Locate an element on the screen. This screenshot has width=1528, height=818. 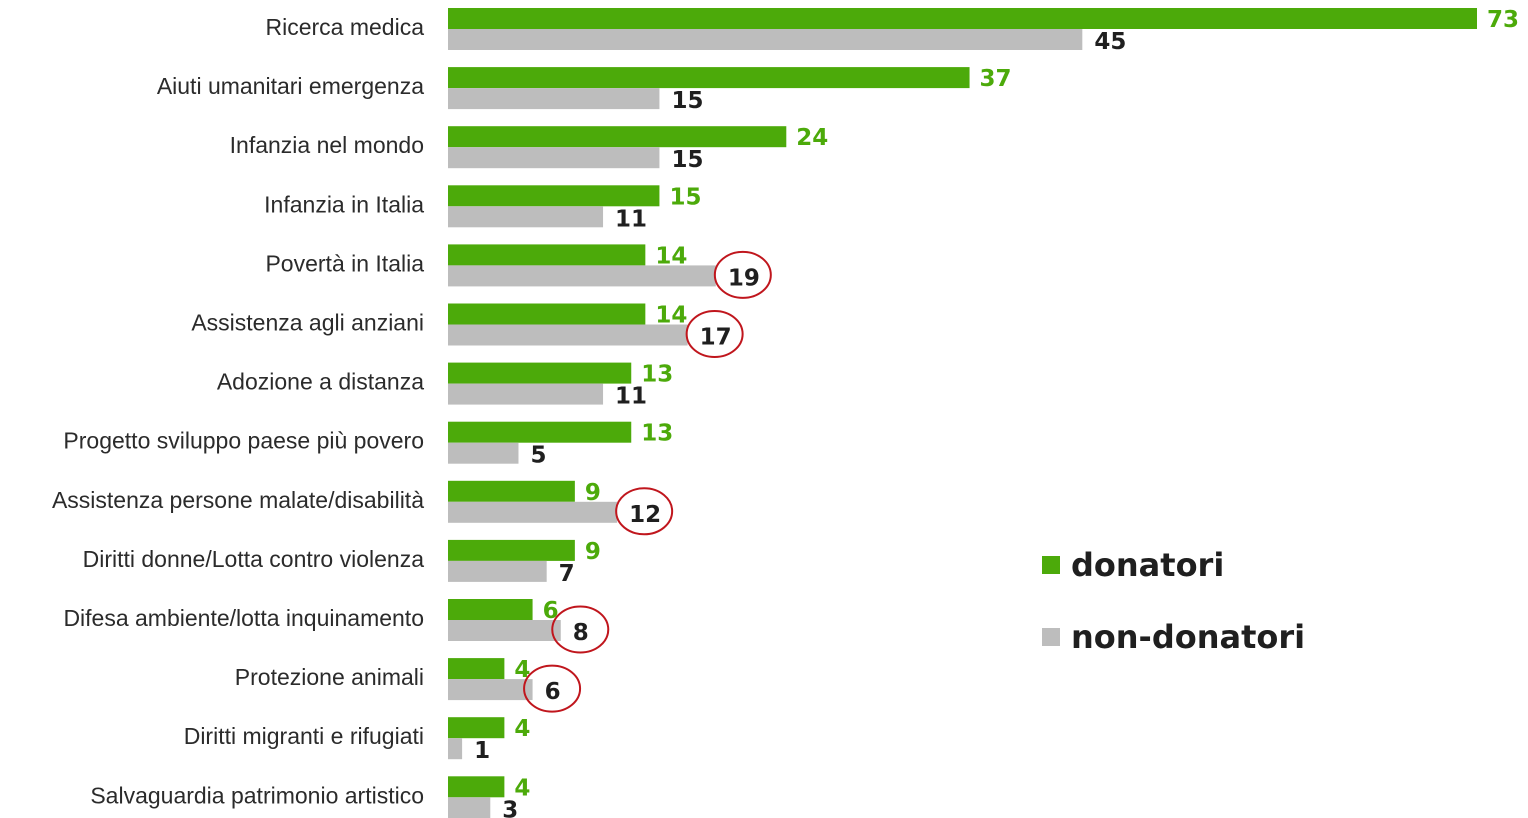
bar-non-donatori-infanzia-nel-mondo is located at coordinates (554, 158).